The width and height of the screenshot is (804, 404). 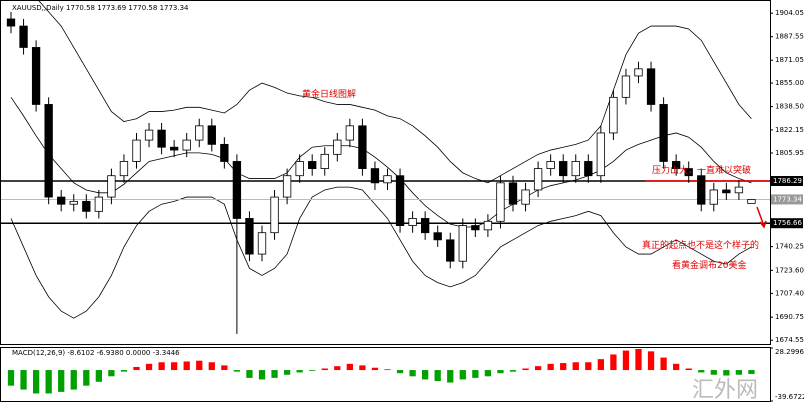 What do you see at coordinates (789, 37) in the screenshot?
I see `y-tick-label: 1887.55` at bounding box center [789, 37].